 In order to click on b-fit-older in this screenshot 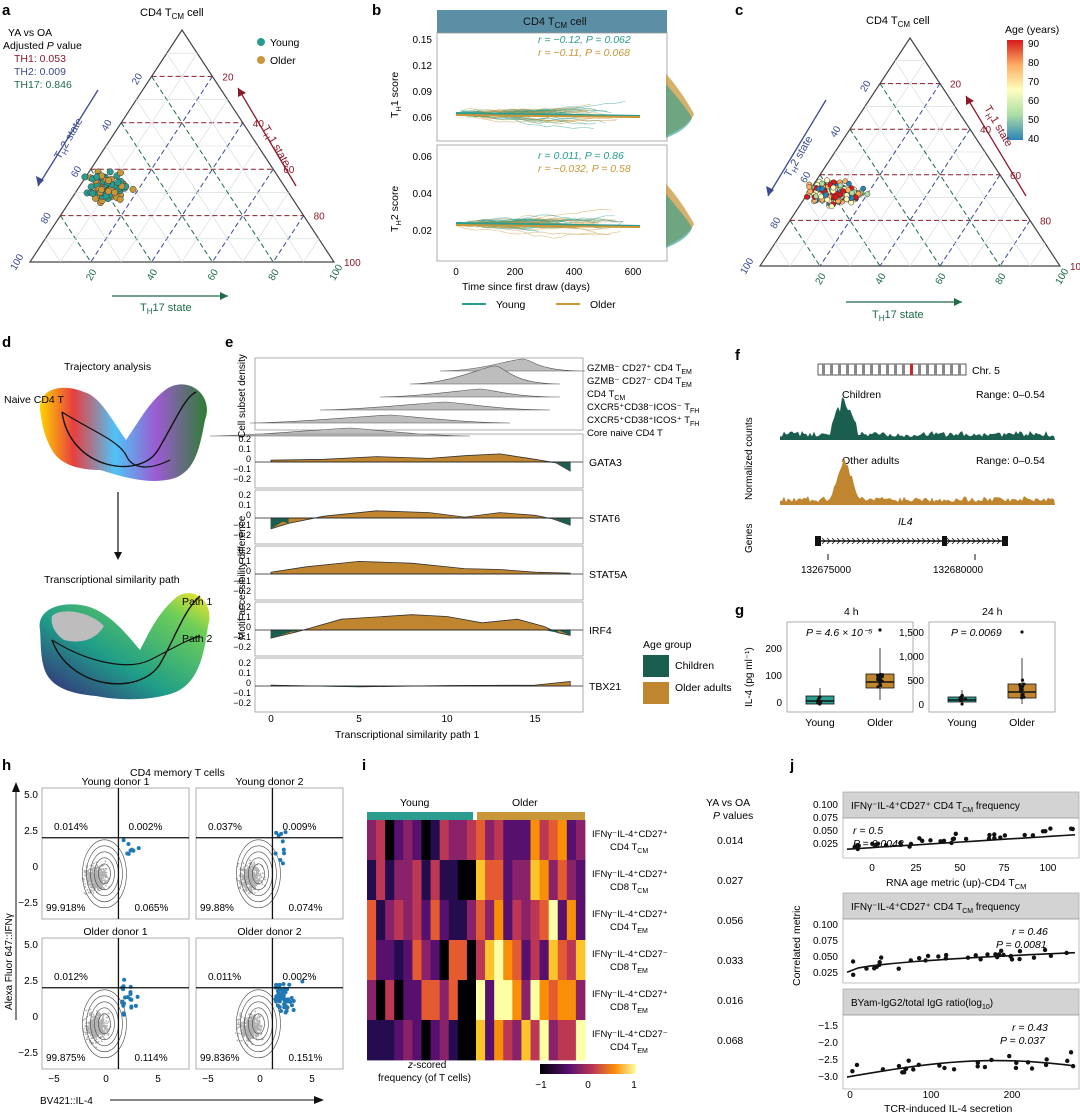, I will do `click(548, 226)`.